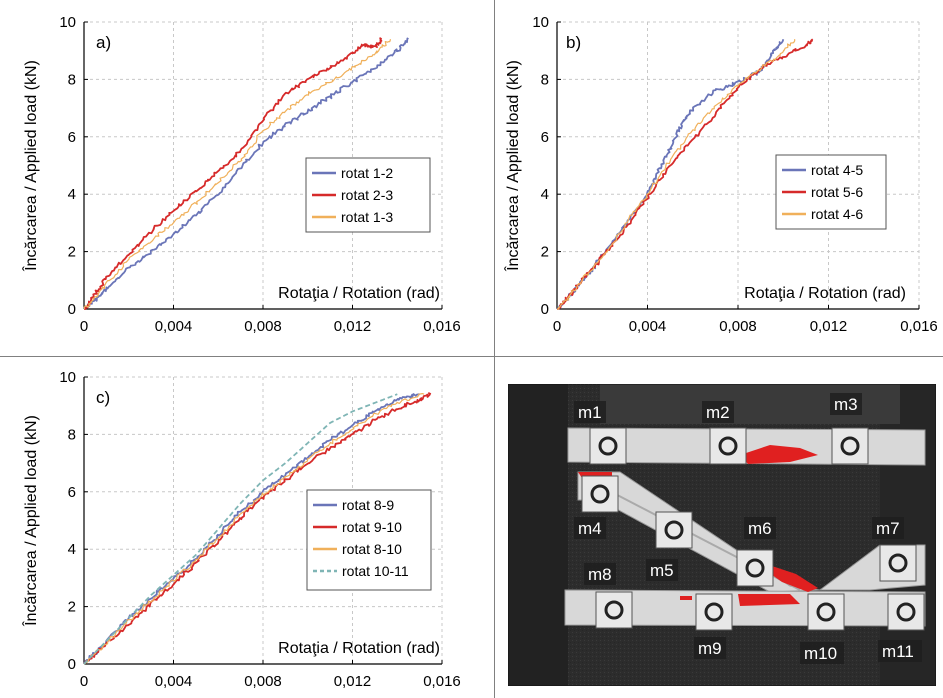  I want to click on marker-target-m5, so click(674, 530).